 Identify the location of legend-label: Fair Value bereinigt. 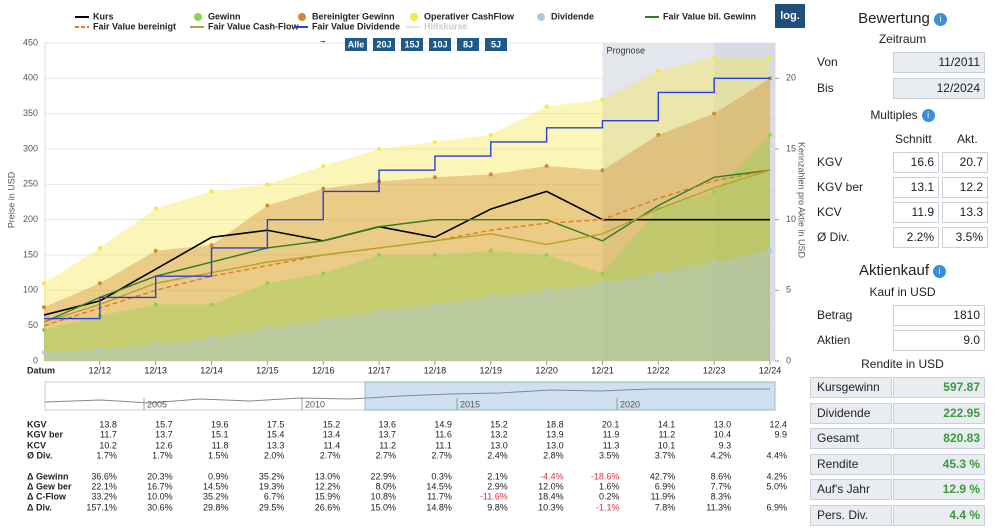
(134, 26).